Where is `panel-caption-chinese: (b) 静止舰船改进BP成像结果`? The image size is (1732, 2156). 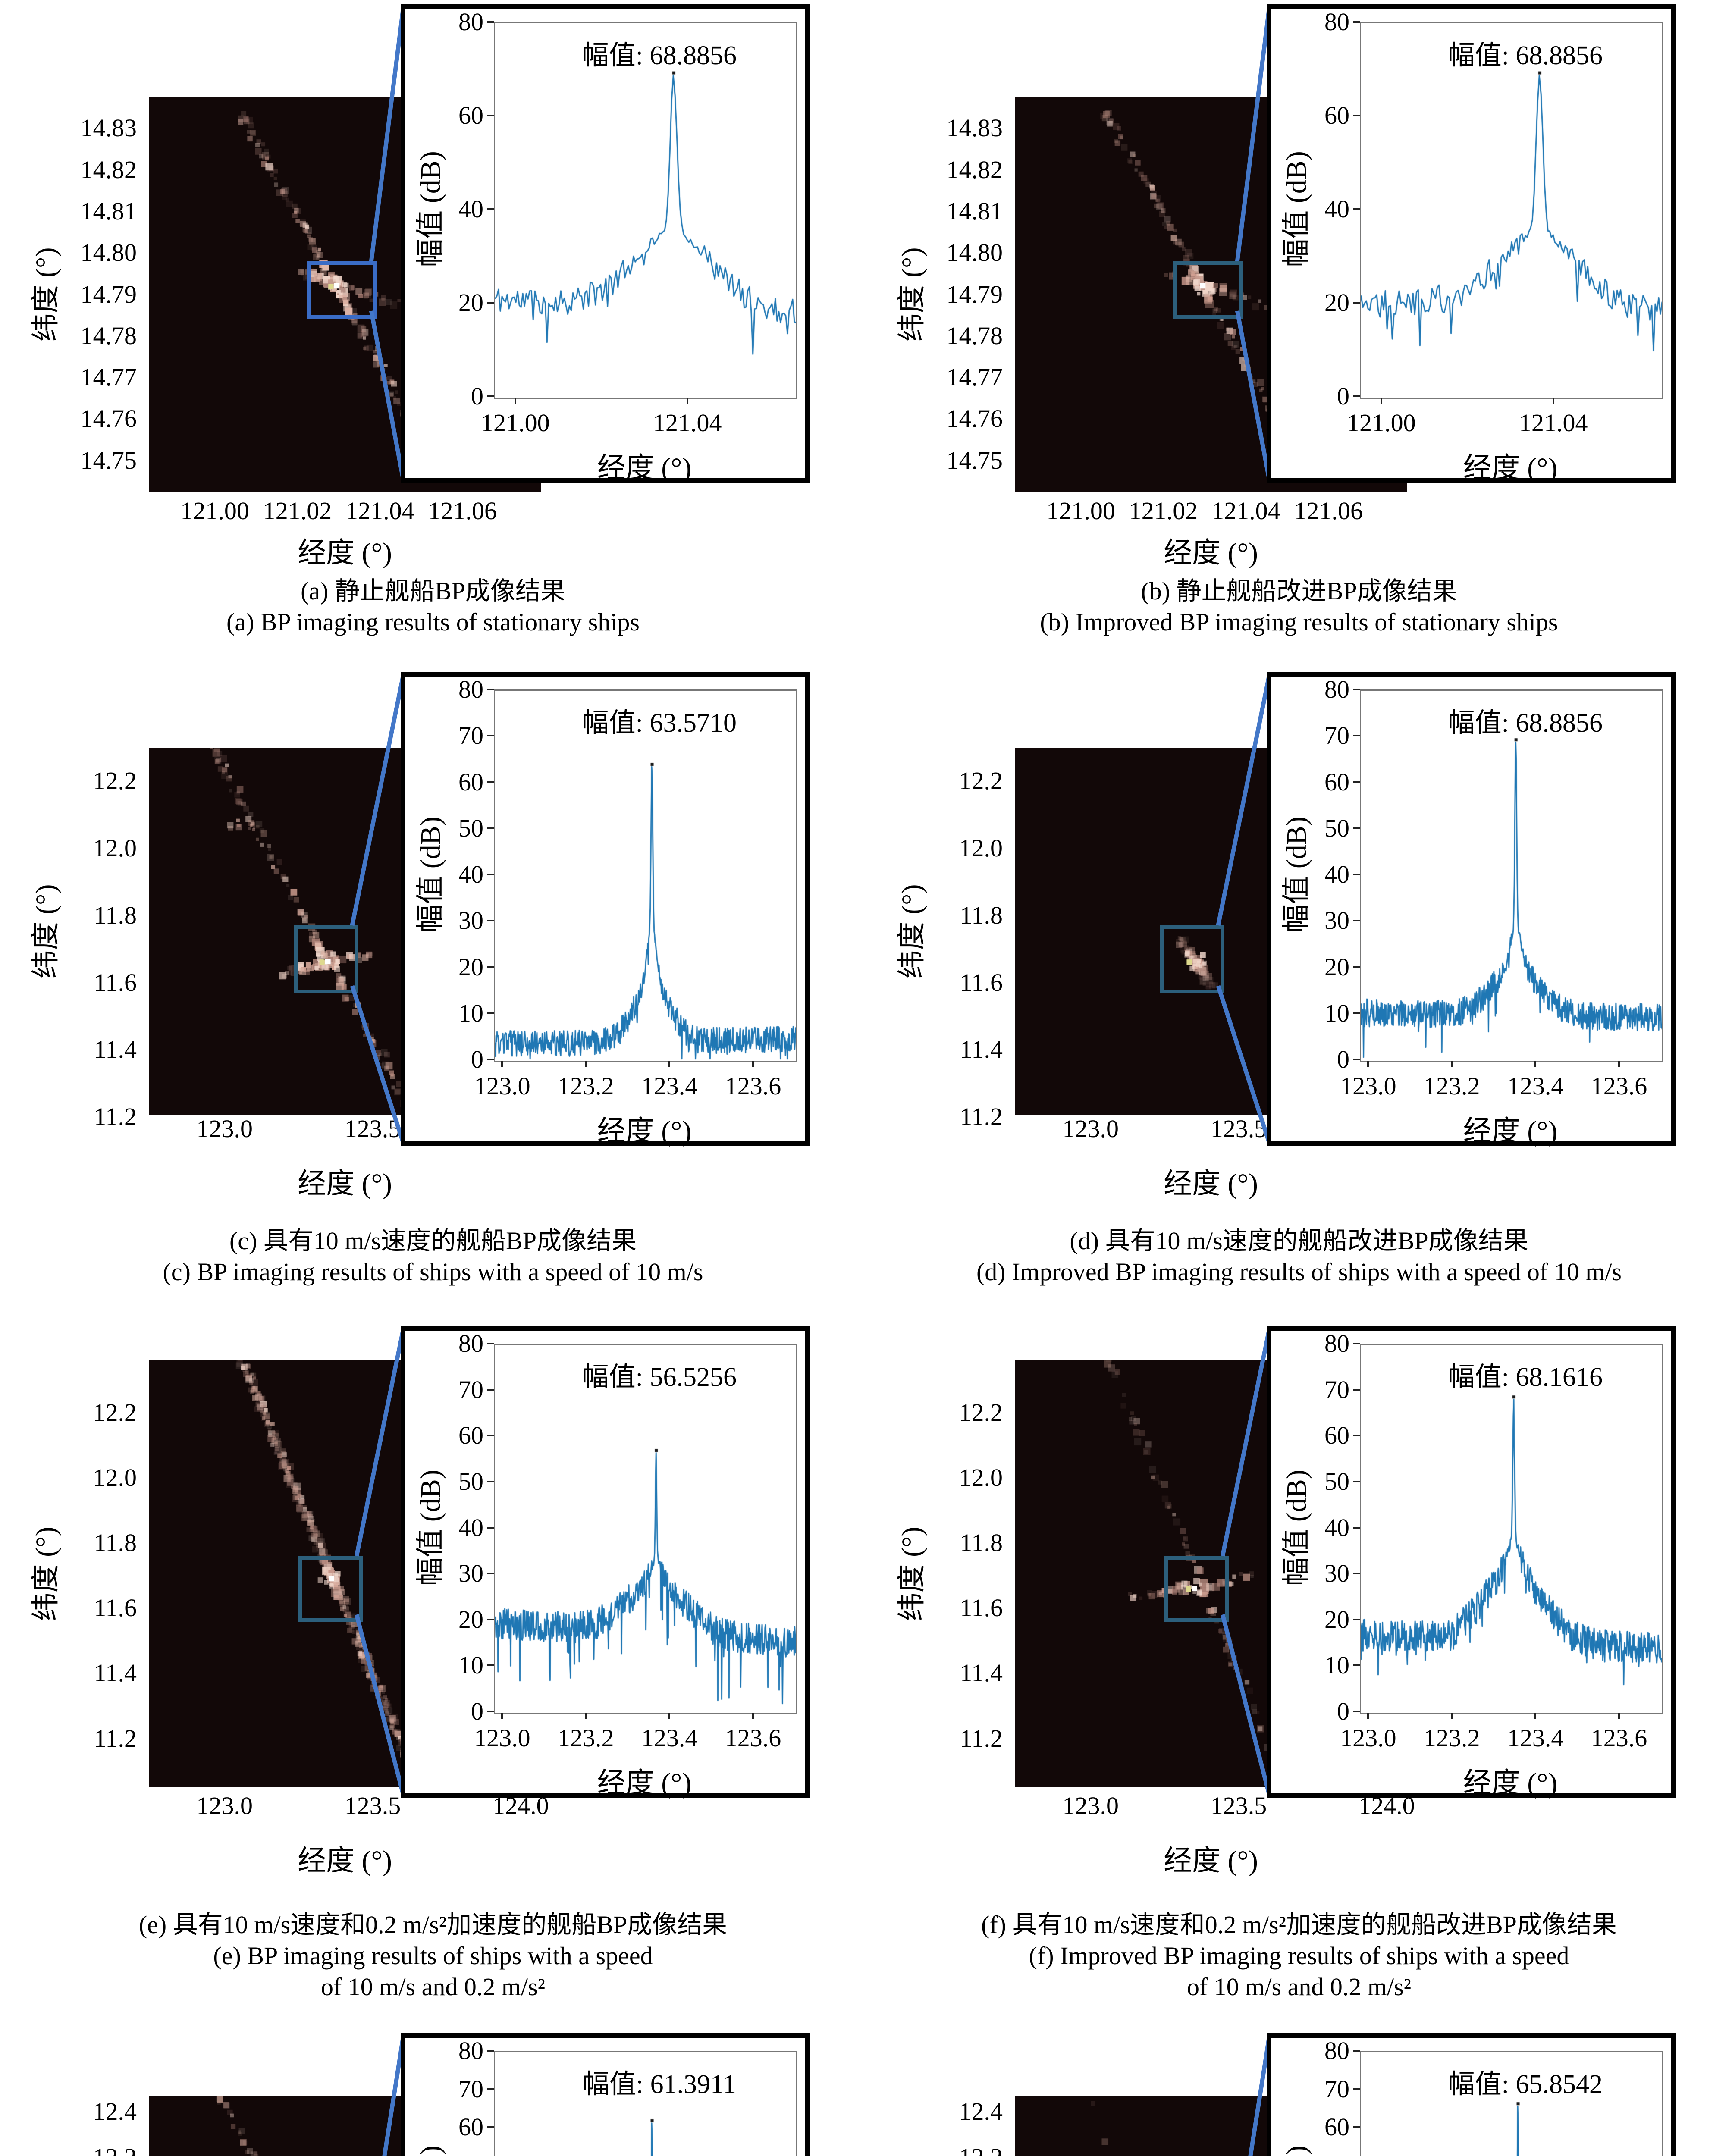 panel-caption-chinese: (b) 静止舰船改进BP成像结果 is located at coordinates (1299, 591).